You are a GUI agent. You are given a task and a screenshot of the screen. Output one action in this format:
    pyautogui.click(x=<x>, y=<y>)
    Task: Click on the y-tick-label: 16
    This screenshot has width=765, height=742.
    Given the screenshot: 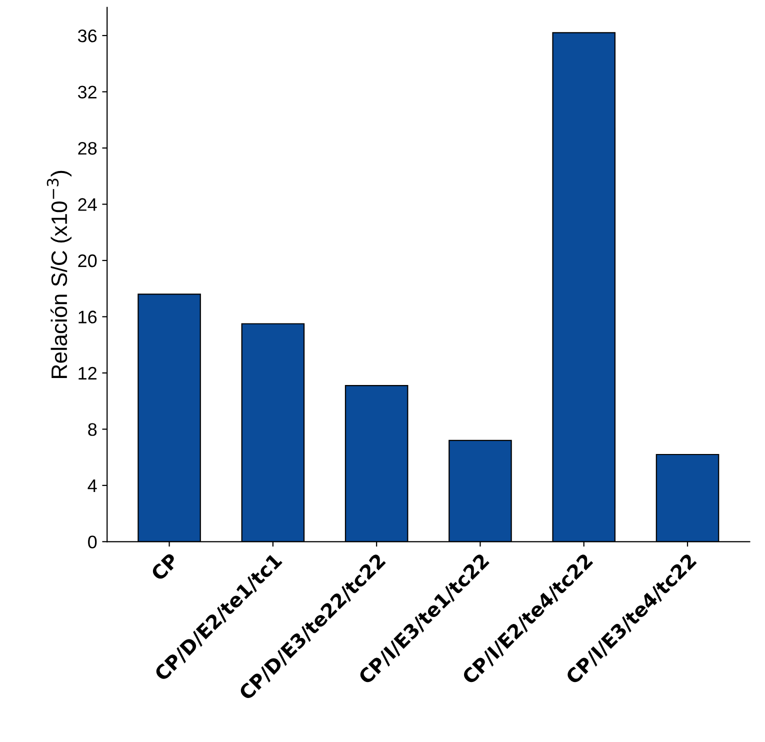 What is the action you would take?
    pyautogui.click(x=87, y=317)
    